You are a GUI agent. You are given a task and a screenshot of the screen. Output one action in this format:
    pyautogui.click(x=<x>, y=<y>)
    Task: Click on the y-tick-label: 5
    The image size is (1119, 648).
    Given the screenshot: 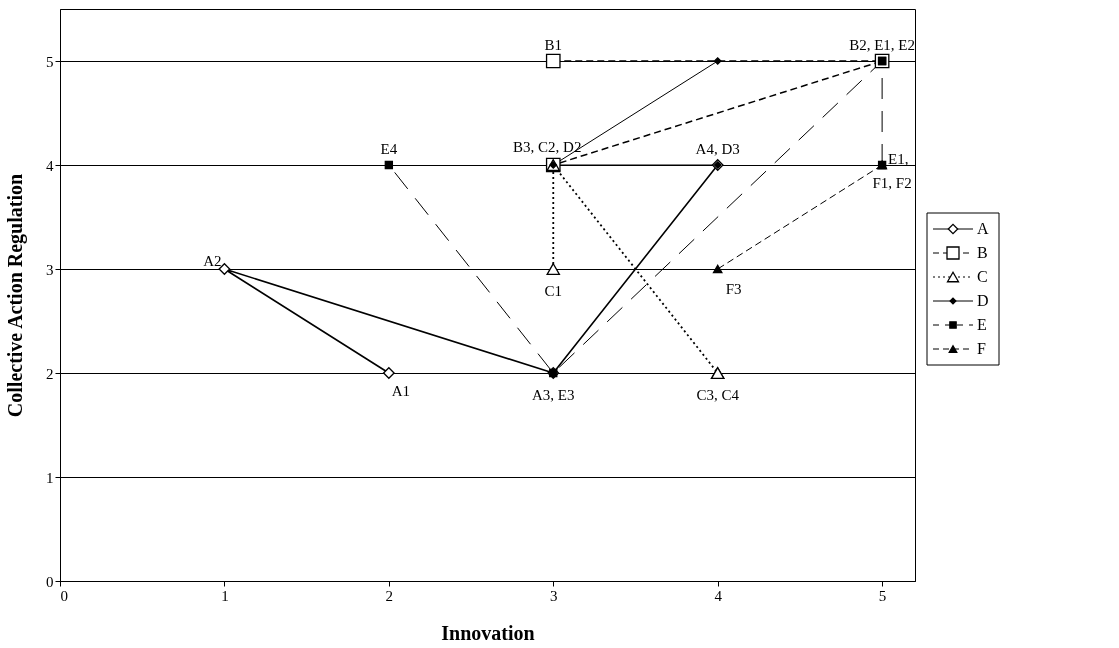 What is the action you would take?
    pyautogui.click(x=50, y=61)
    